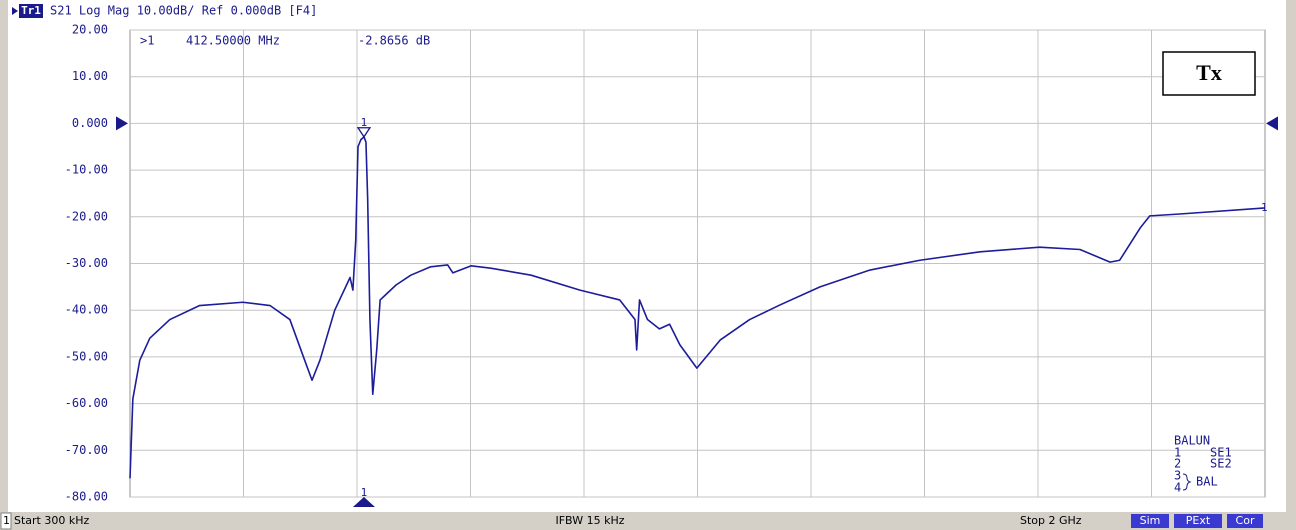  What do you see at coordinates (86, 356) in the screenshot?
I see `y-tick-label: -50.00` at bounding box center [86, 356].